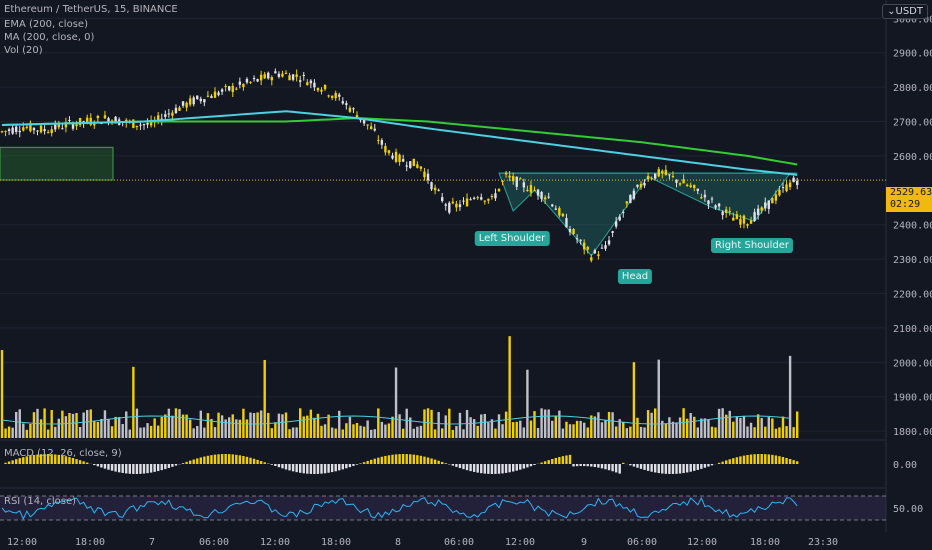  I want to click on currency-selector: ⌄USDT, so click(905, 11).